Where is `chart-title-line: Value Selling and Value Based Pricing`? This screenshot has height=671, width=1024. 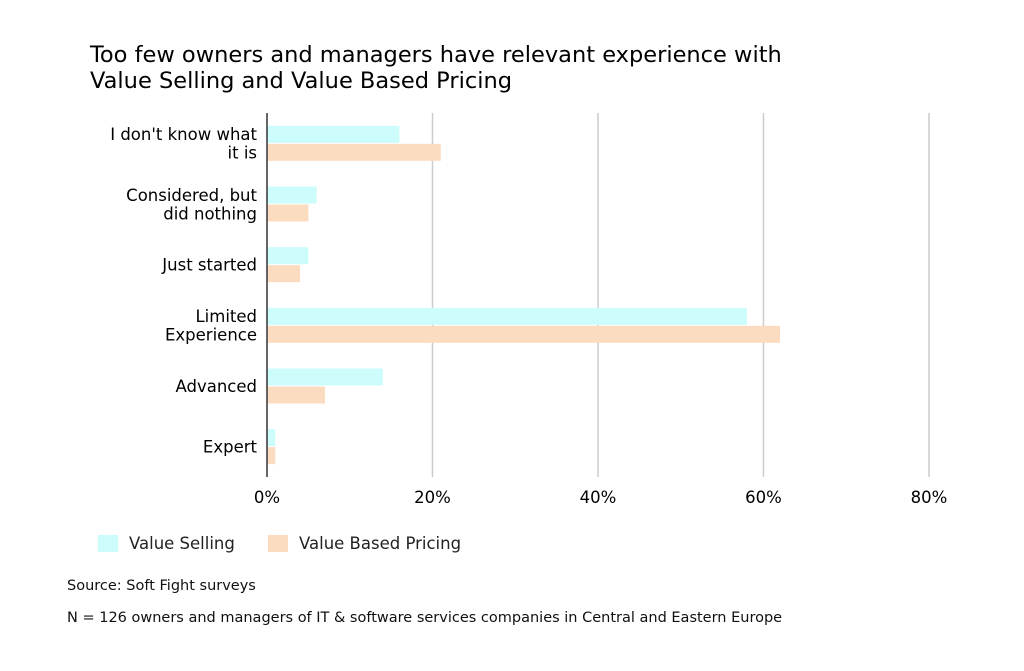 chart-title-line: Value Selling and Value Based Pricing is located at coordinates (301, 81).